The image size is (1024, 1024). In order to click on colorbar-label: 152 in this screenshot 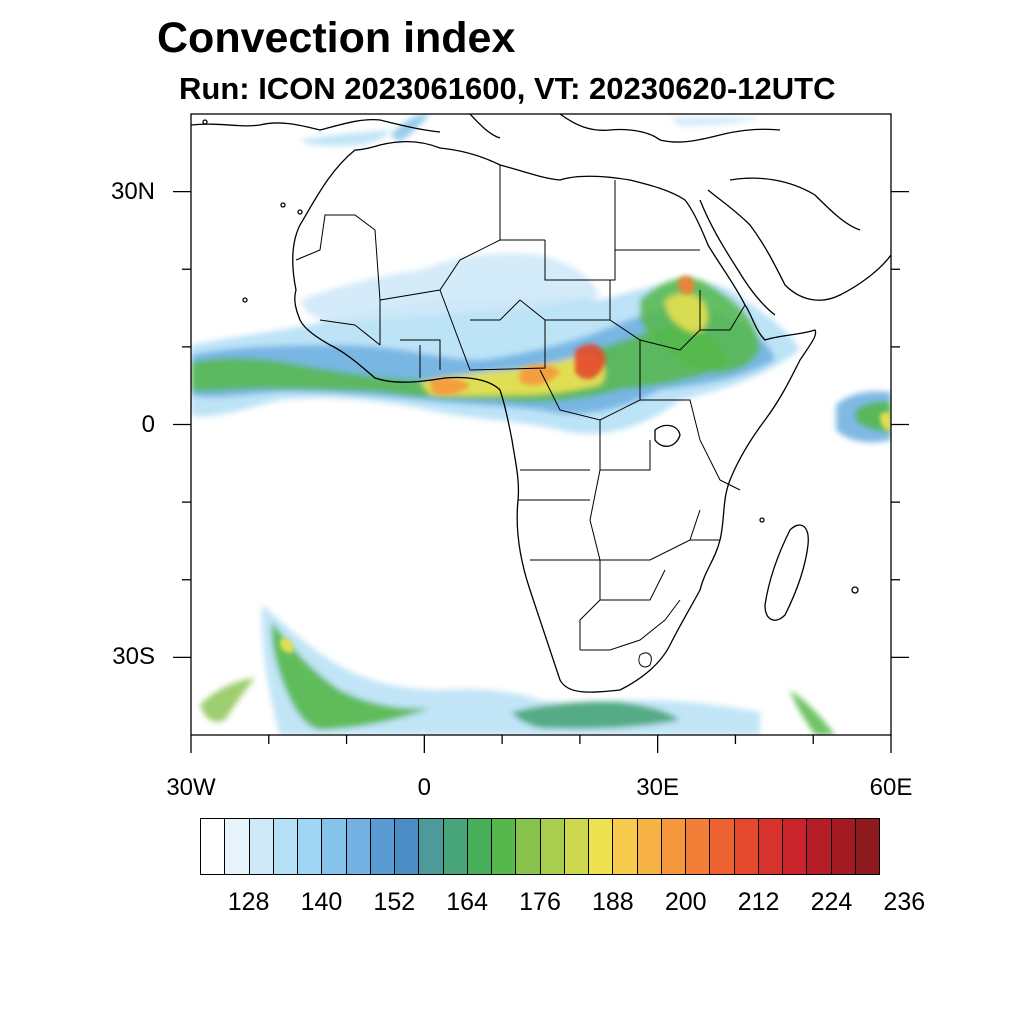, I will do `click(394, 902)`.